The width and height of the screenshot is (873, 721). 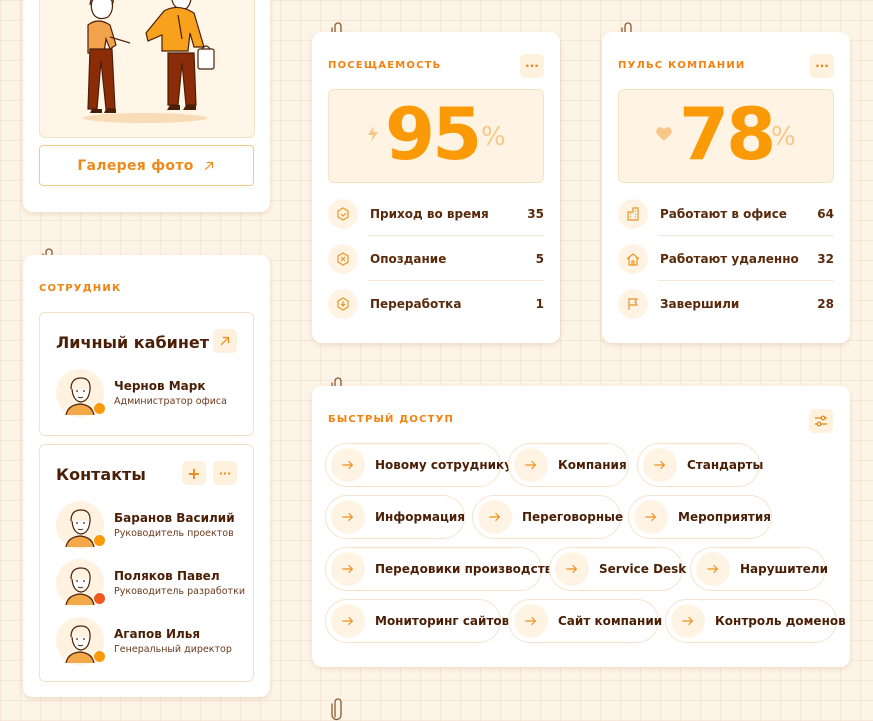 I want to click on employee-title: Сотрудник, so click(x=80, y=288).